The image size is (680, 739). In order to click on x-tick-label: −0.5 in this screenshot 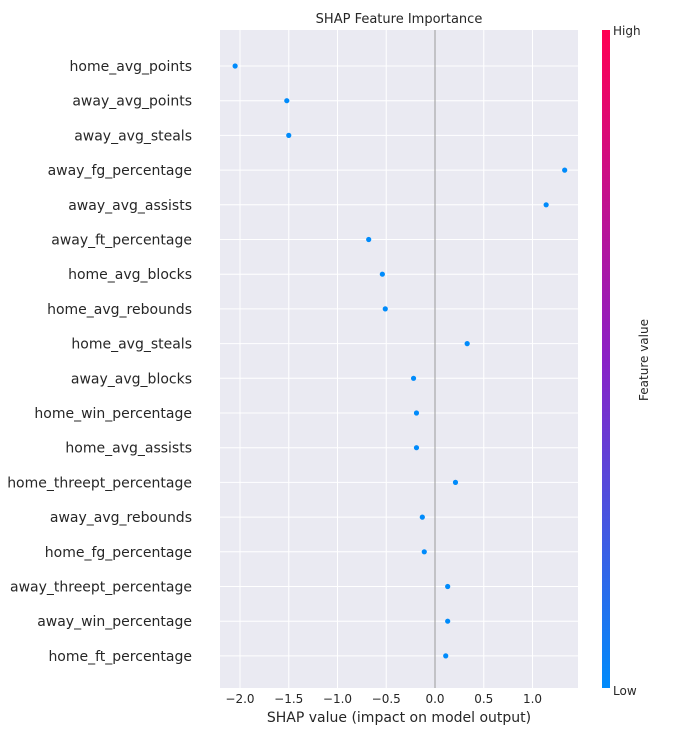, I will do `click(386, 699)`.